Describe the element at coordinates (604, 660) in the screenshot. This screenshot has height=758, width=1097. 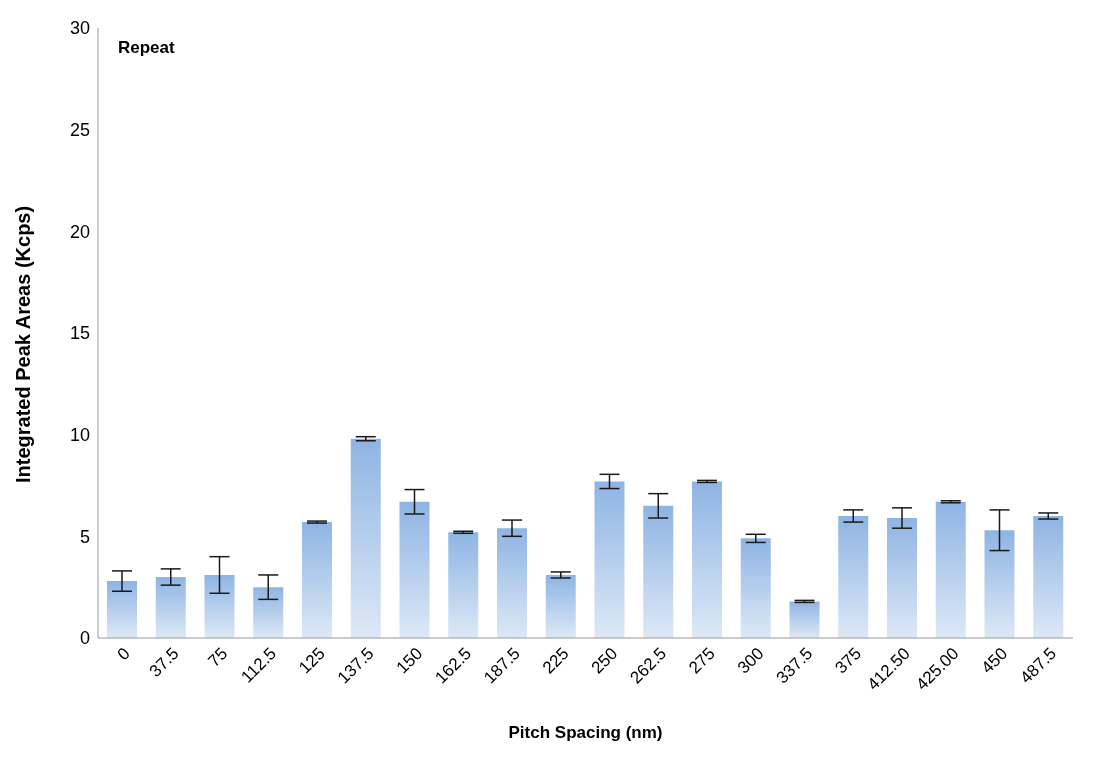
I see `x-tick-label: 250` at that location.